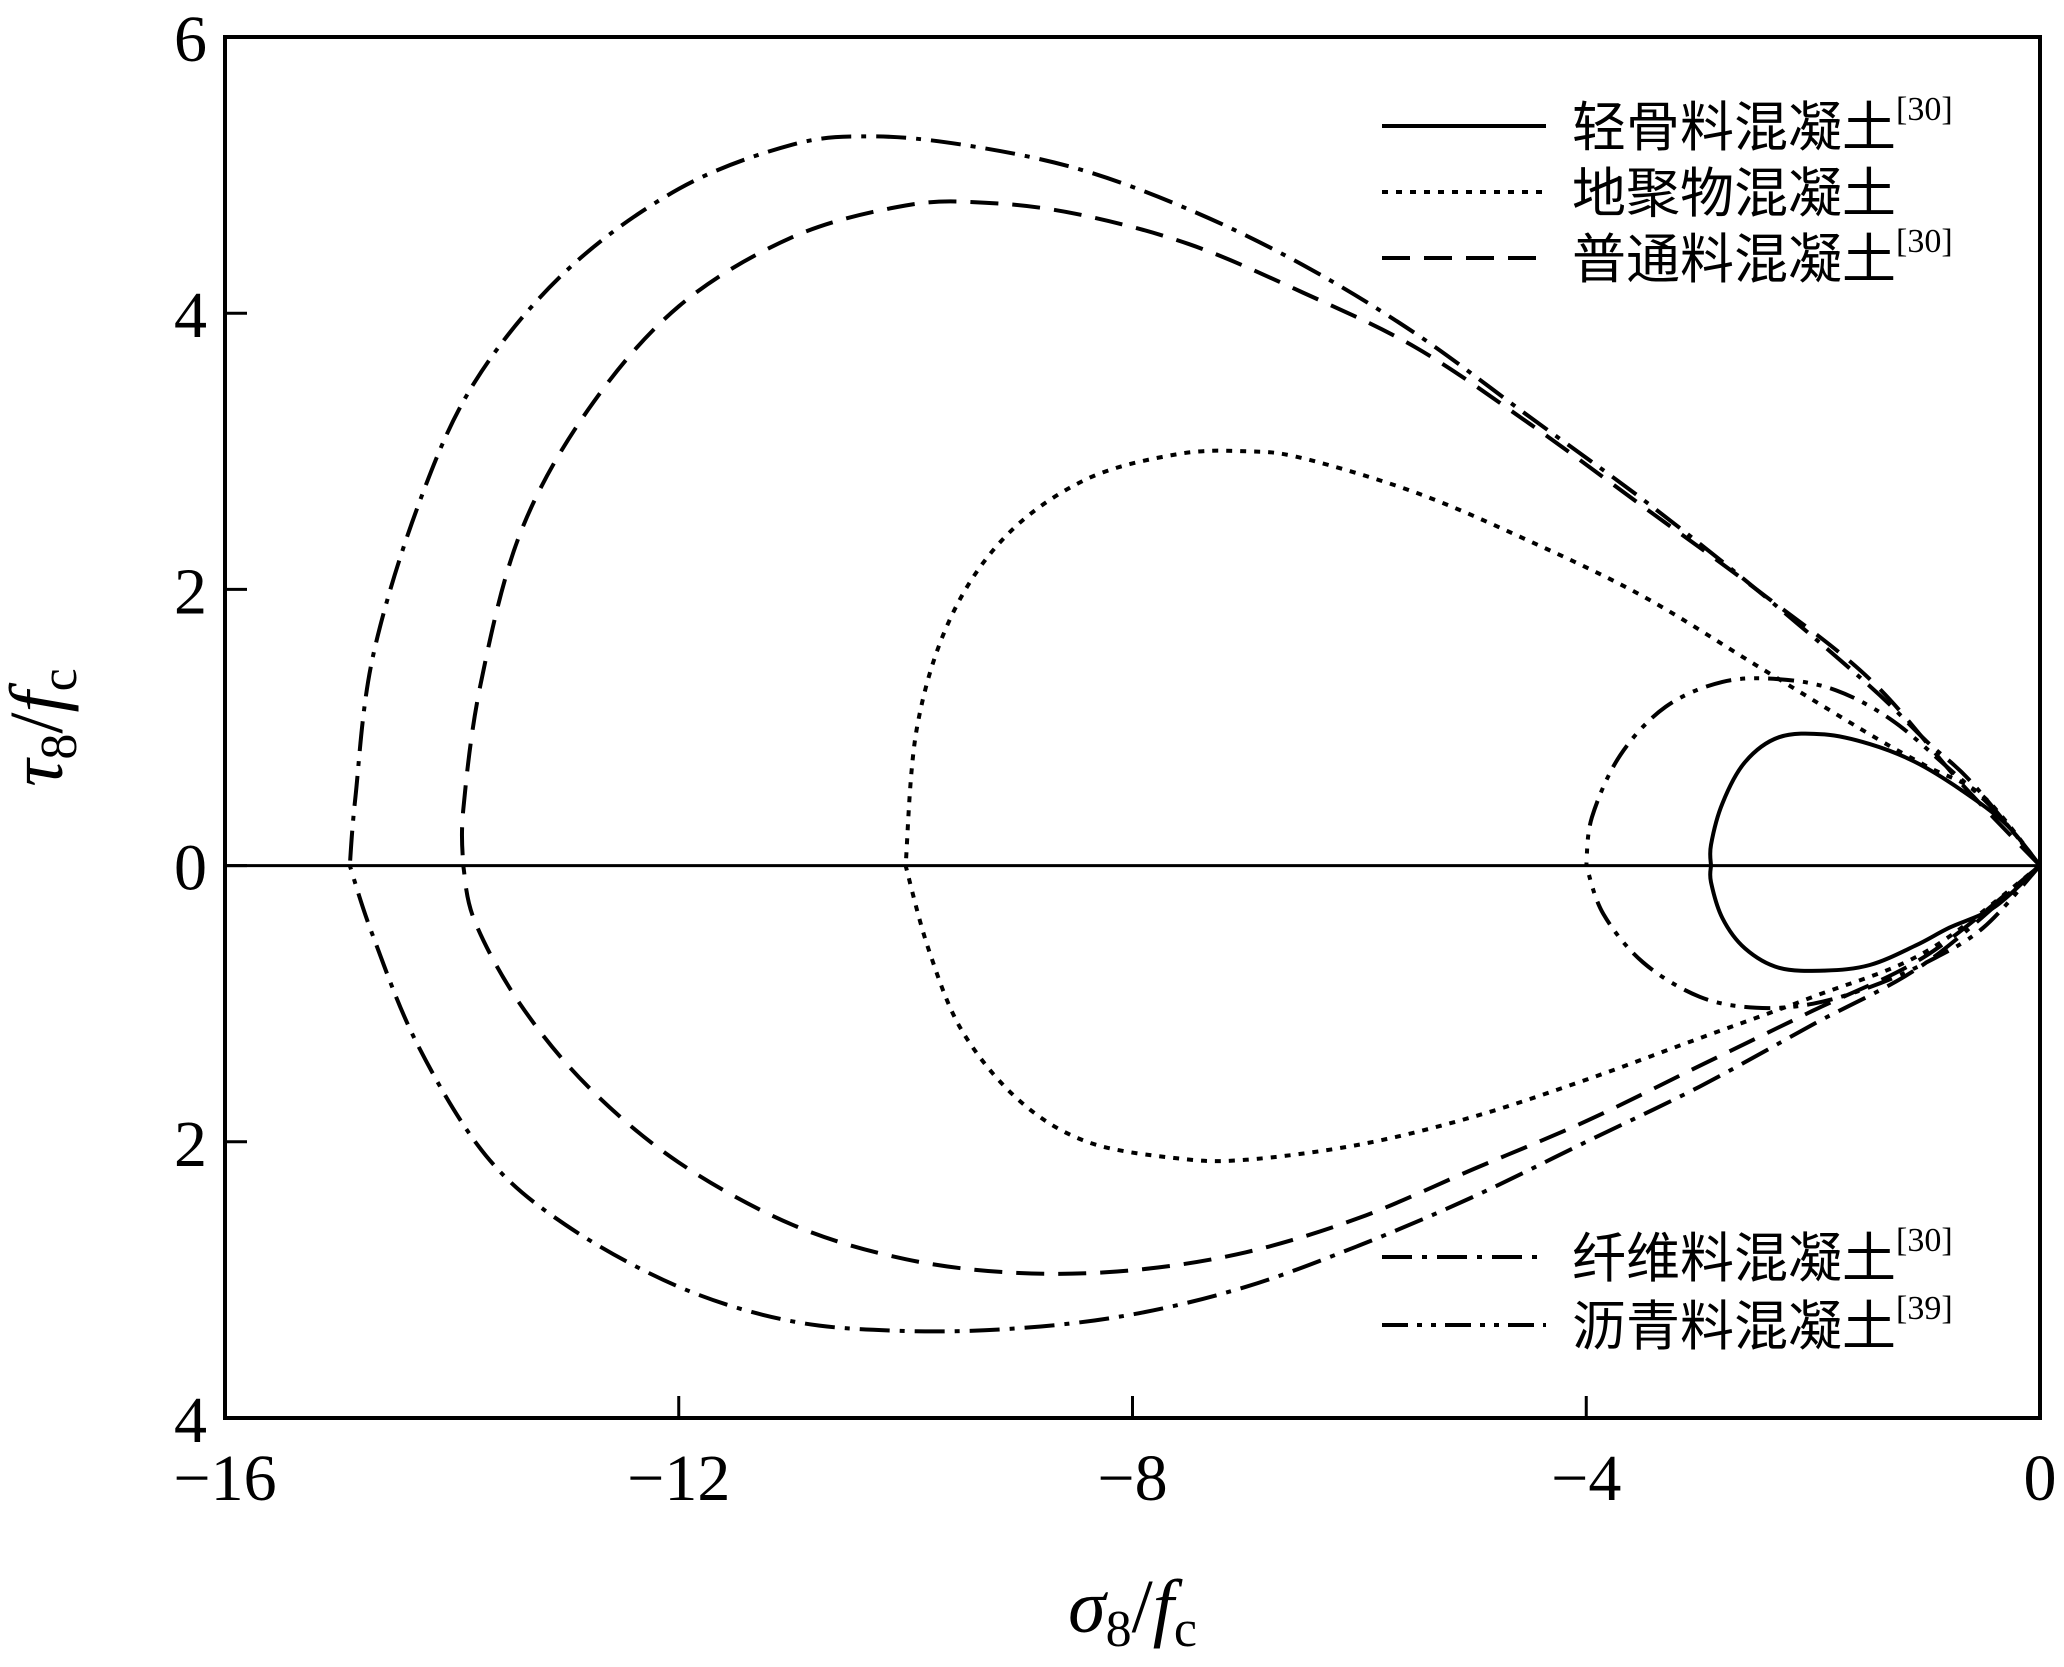 This screenshot has height=1667, width=2064. I want to click on series-1-curve, so click(1875, 852).